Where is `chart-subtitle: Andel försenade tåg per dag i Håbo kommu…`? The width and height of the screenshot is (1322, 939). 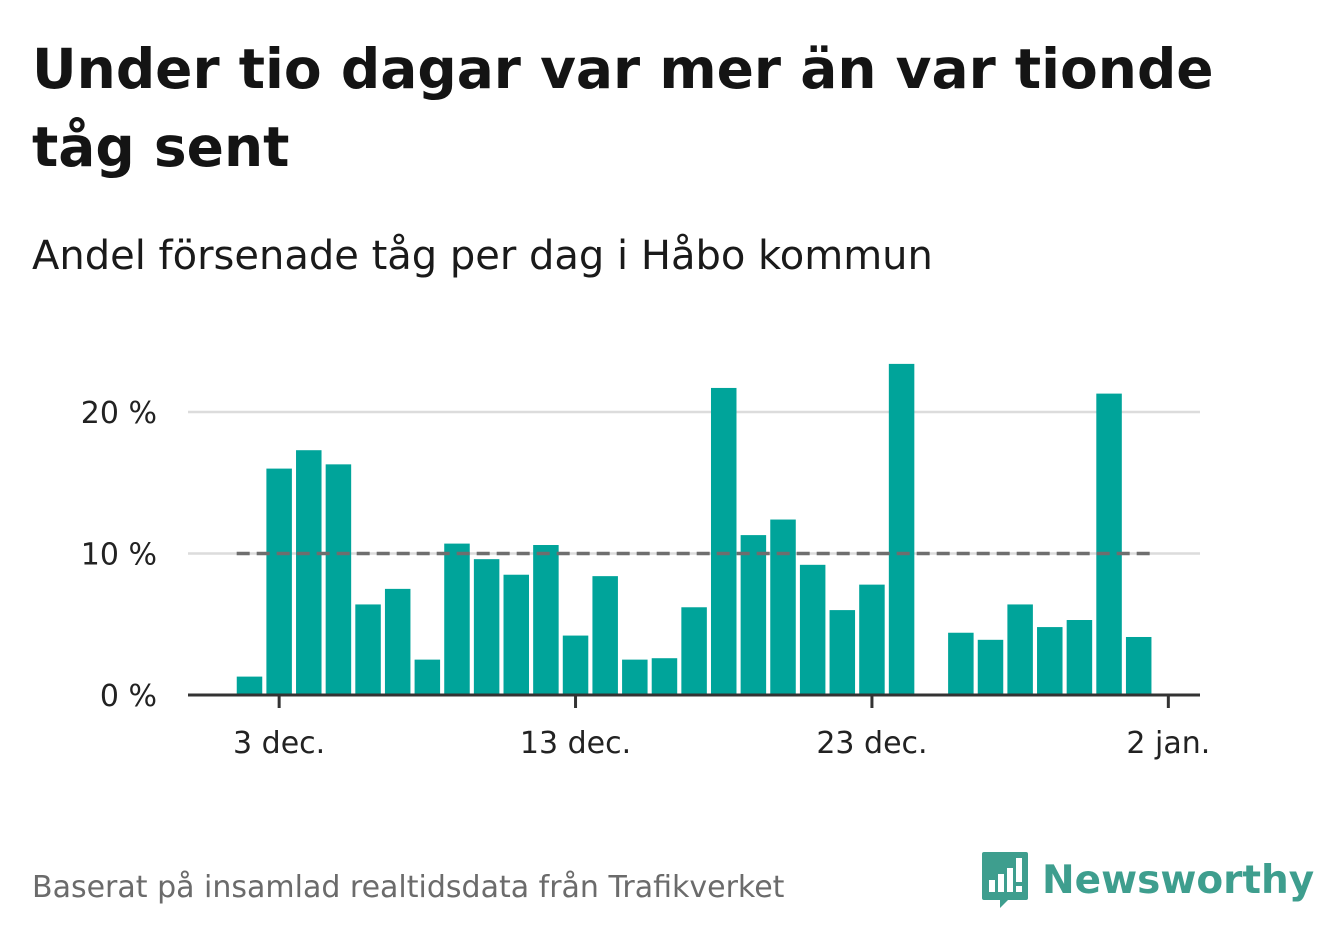
chart-subtitle: Andel försenade tåg per dag i Håbo kommu… is located at coordinates (482, 256).